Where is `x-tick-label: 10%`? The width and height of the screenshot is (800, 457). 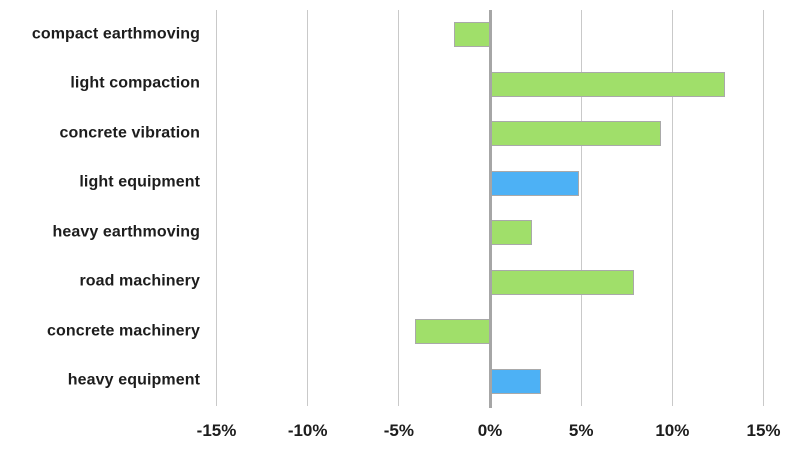 x-tick-label: 10% is located at coordinates (672, 430).